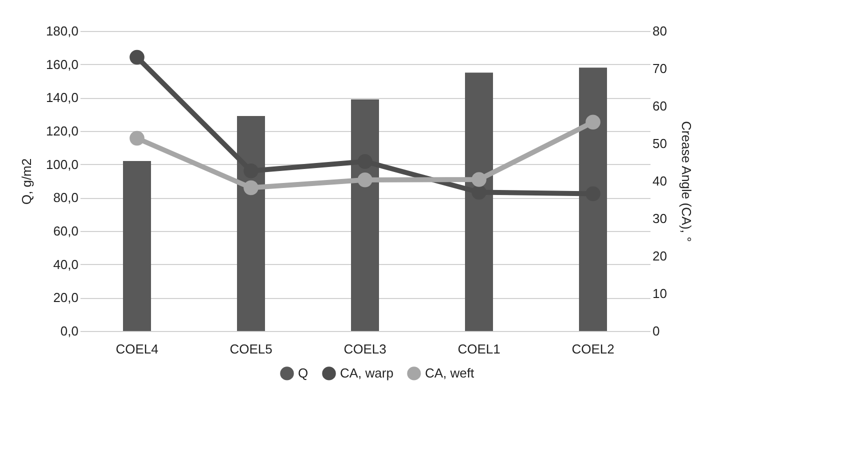 The image size is (851, 455). What do you see at coordinates (251, 349) in the screenshot?
I see `x-tick-label: COEL5` at bounding box center [251, 349].